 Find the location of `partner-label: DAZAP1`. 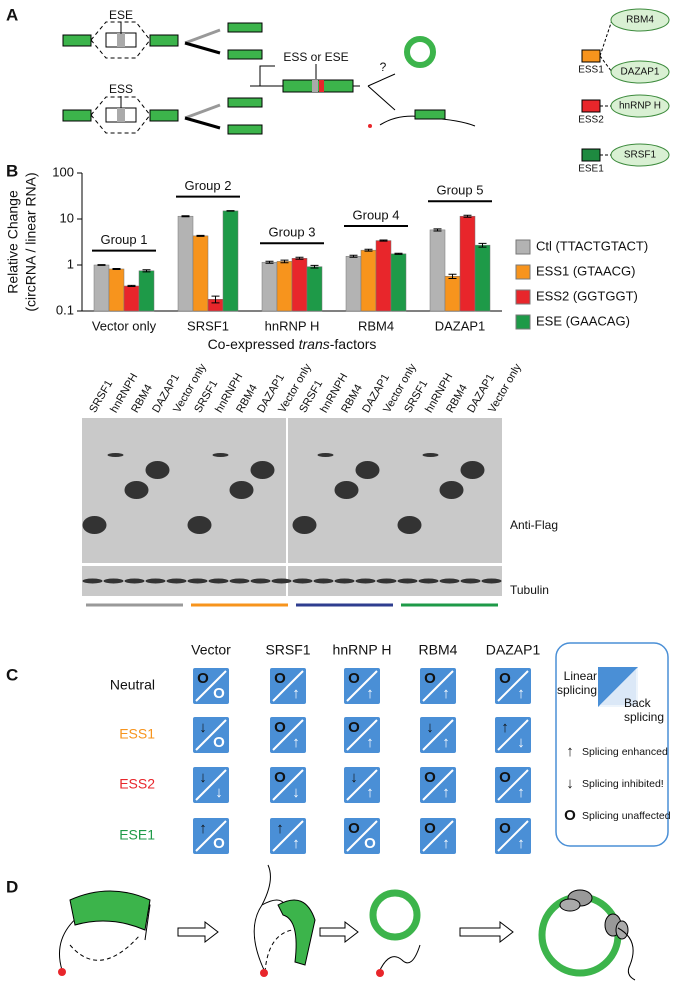

partner-label: DAZAP1 is located at coordinates (640, 72).